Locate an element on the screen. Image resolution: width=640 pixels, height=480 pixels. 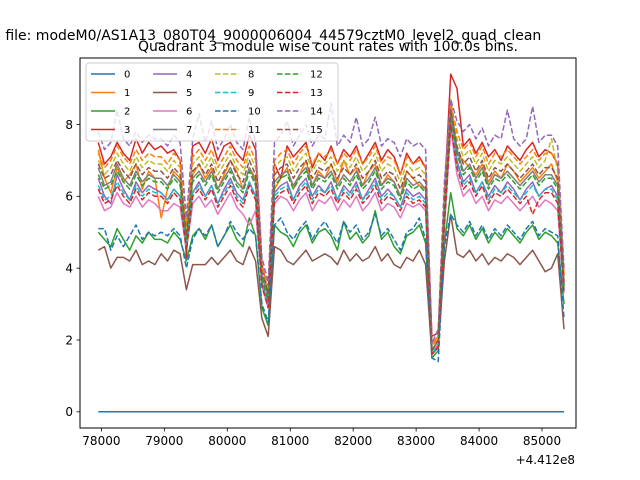
legend-label-7: 7 is located at coordinates (189, 130).